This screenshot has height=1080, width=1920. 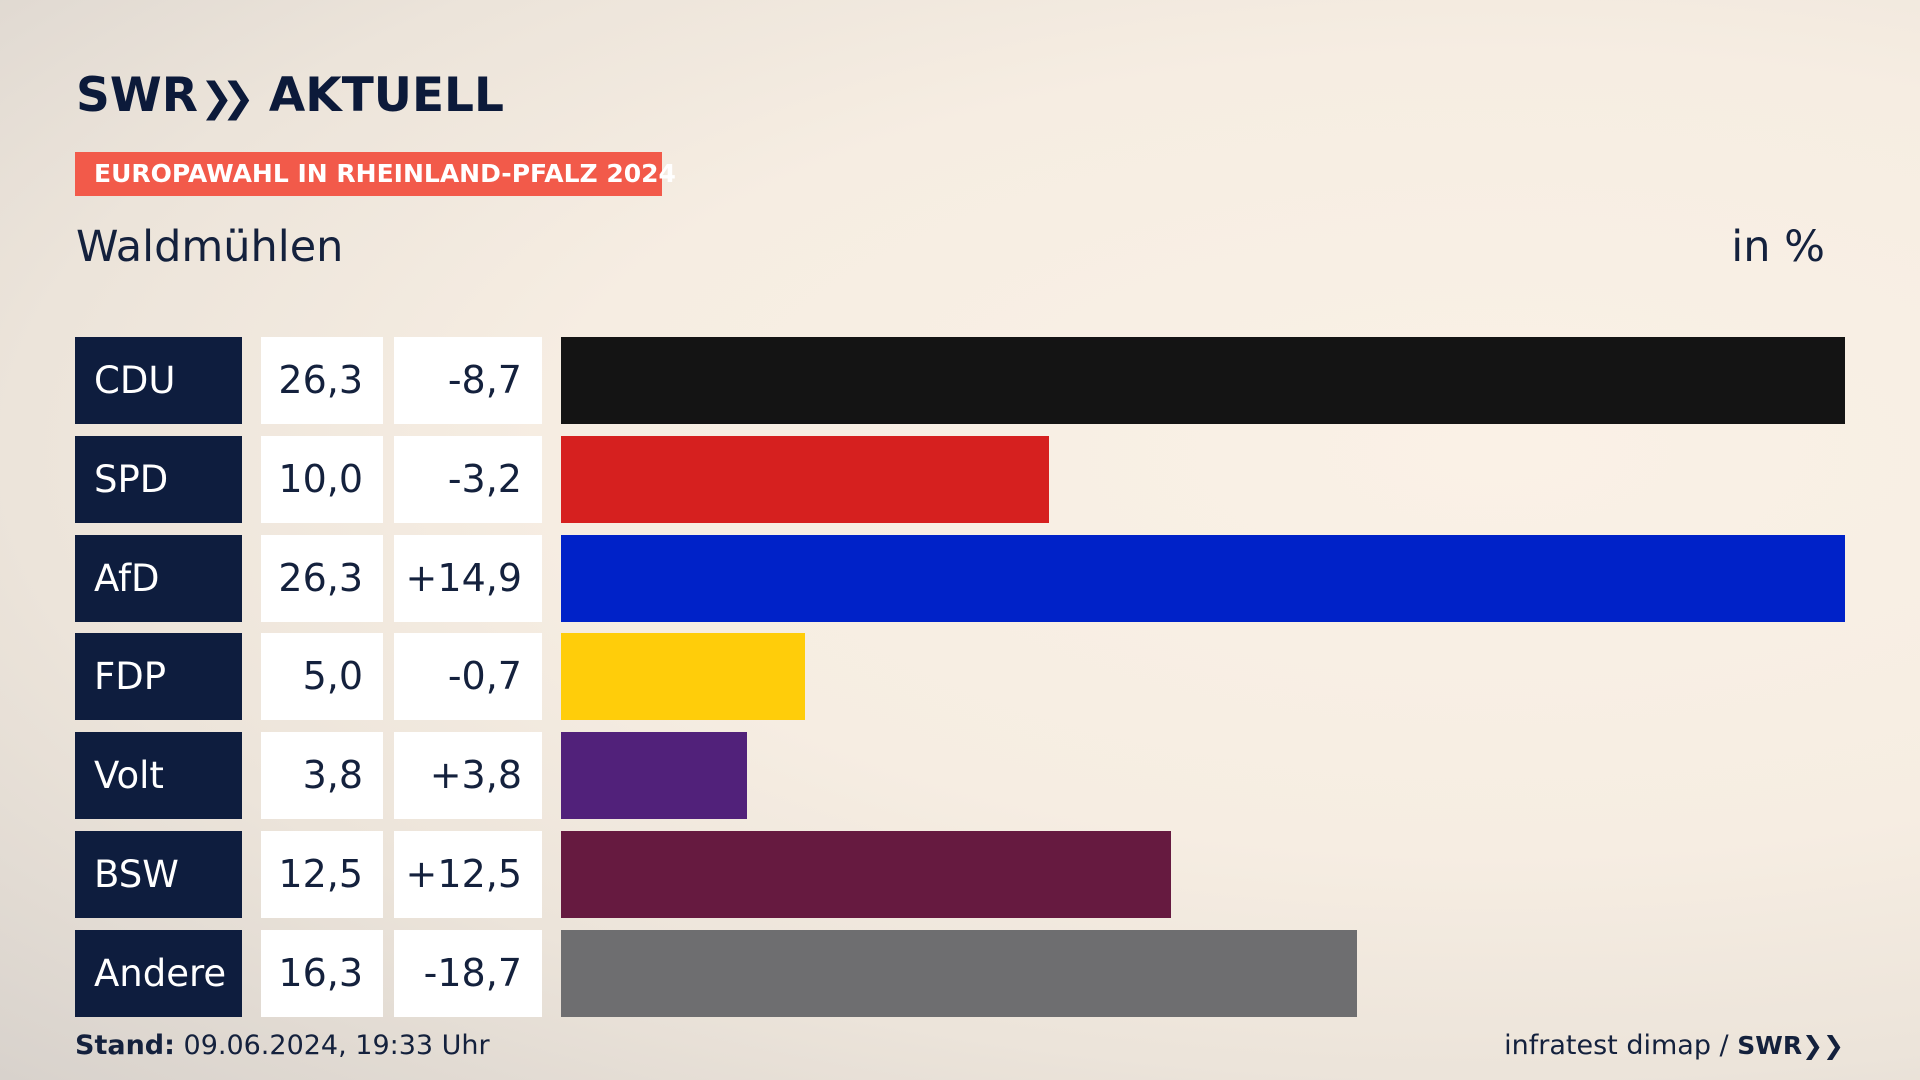 I want to click on party-label: Andere, so click(x=158, y=973).